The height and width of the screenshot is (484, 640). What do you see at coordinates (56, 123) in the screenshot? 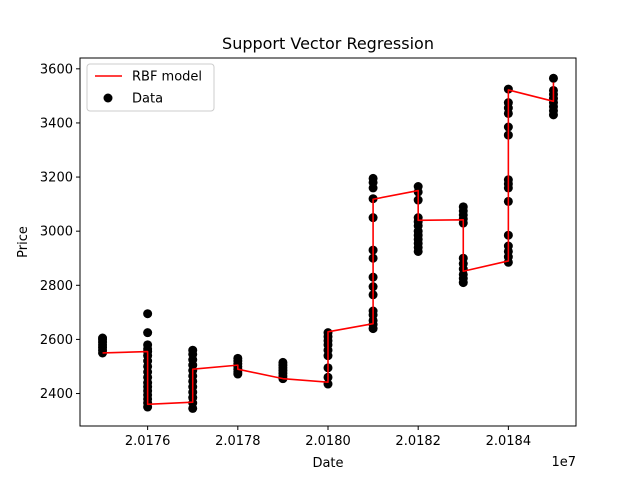
I see `y-tick-label: 3400` at bounding box center [56, 123].